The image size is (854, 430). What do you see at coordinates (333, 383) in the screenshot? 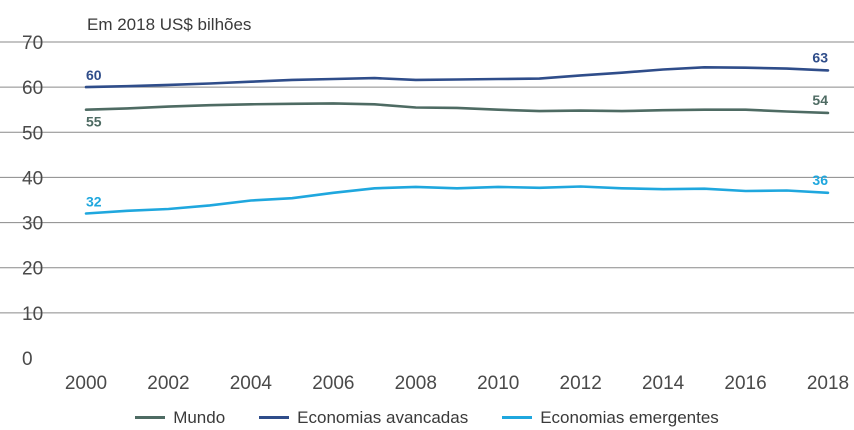
I see `x-tick-label: 2006` at bounding box center [333, 383].